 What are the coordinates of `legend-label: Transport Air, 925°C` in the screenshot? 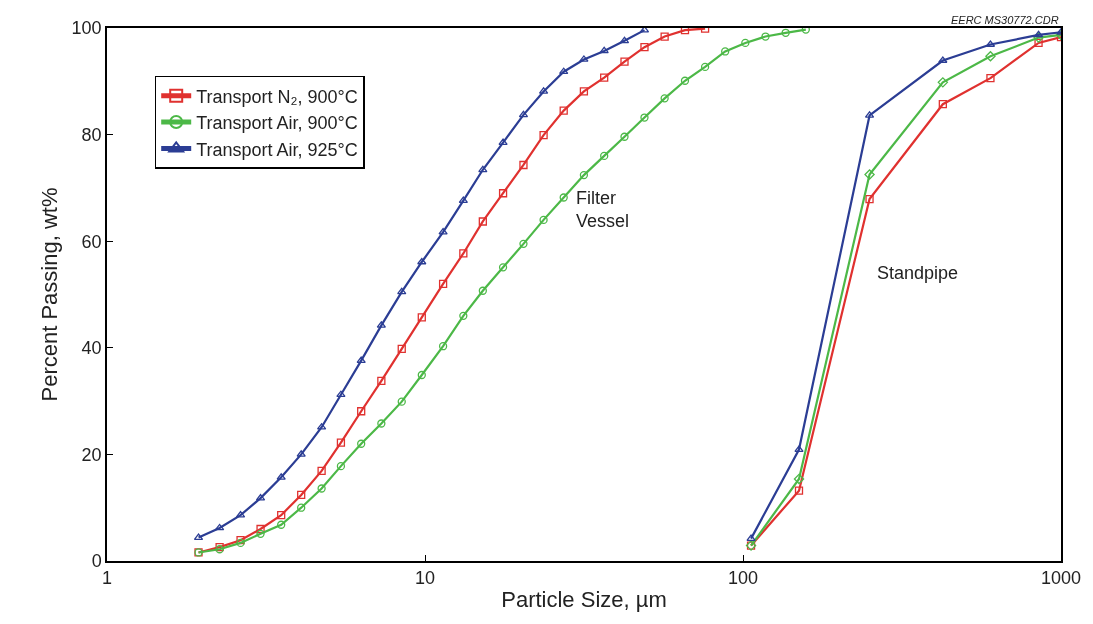 It's located at (277, 149).